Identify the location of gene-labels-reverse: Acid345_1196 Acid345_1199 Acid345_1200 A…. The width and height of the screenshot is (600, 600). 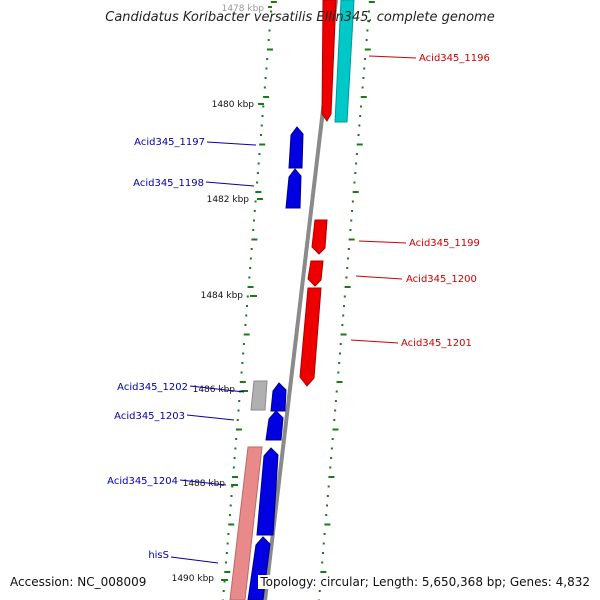
(420, 201).